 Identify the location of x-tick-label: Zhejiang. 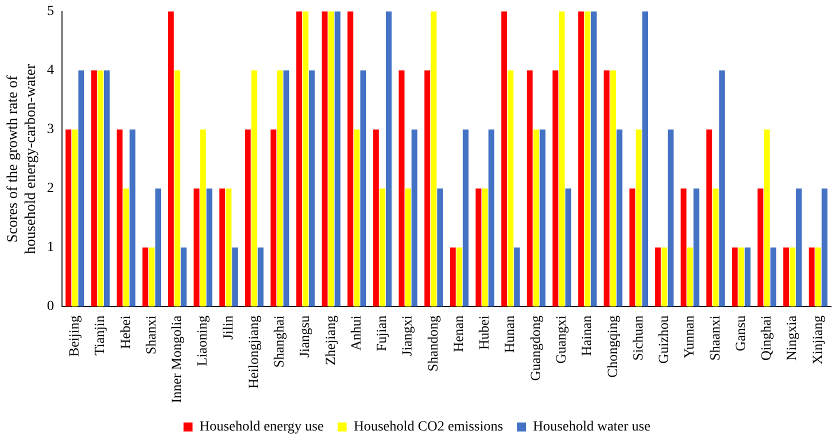
(331, 341).